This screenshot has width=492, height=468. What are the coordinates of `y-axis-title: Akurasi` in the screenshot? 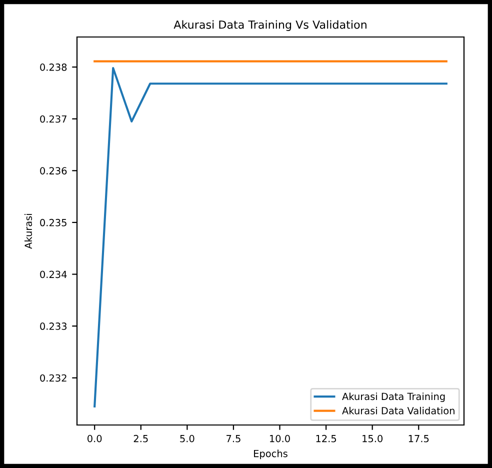 It's located at (28, 231).